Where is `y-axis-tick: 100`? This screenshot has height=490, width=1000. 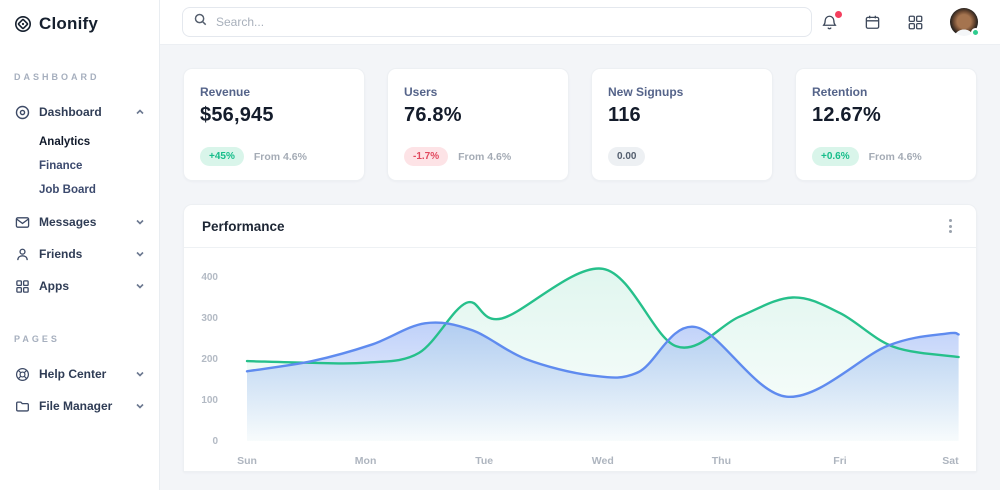
y-axis-tick: 100 is located at coordinates (209, 400).